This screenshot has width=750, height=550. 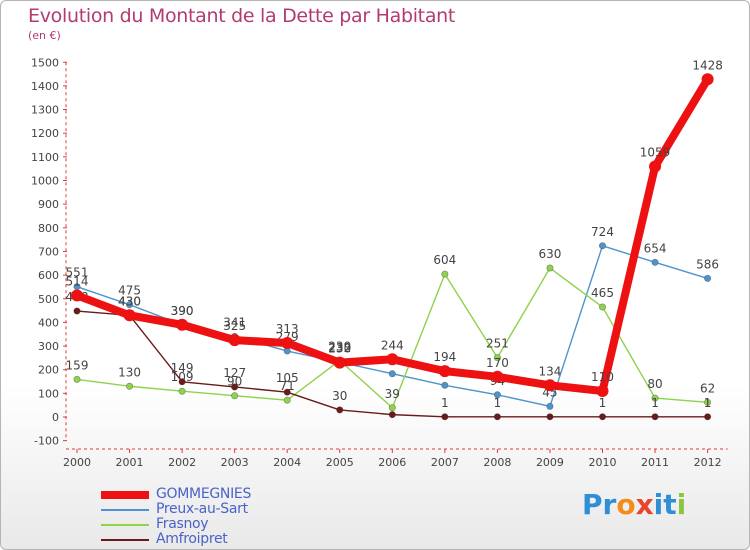 I want to click on data-label: 134, so click(x=549, y=371).